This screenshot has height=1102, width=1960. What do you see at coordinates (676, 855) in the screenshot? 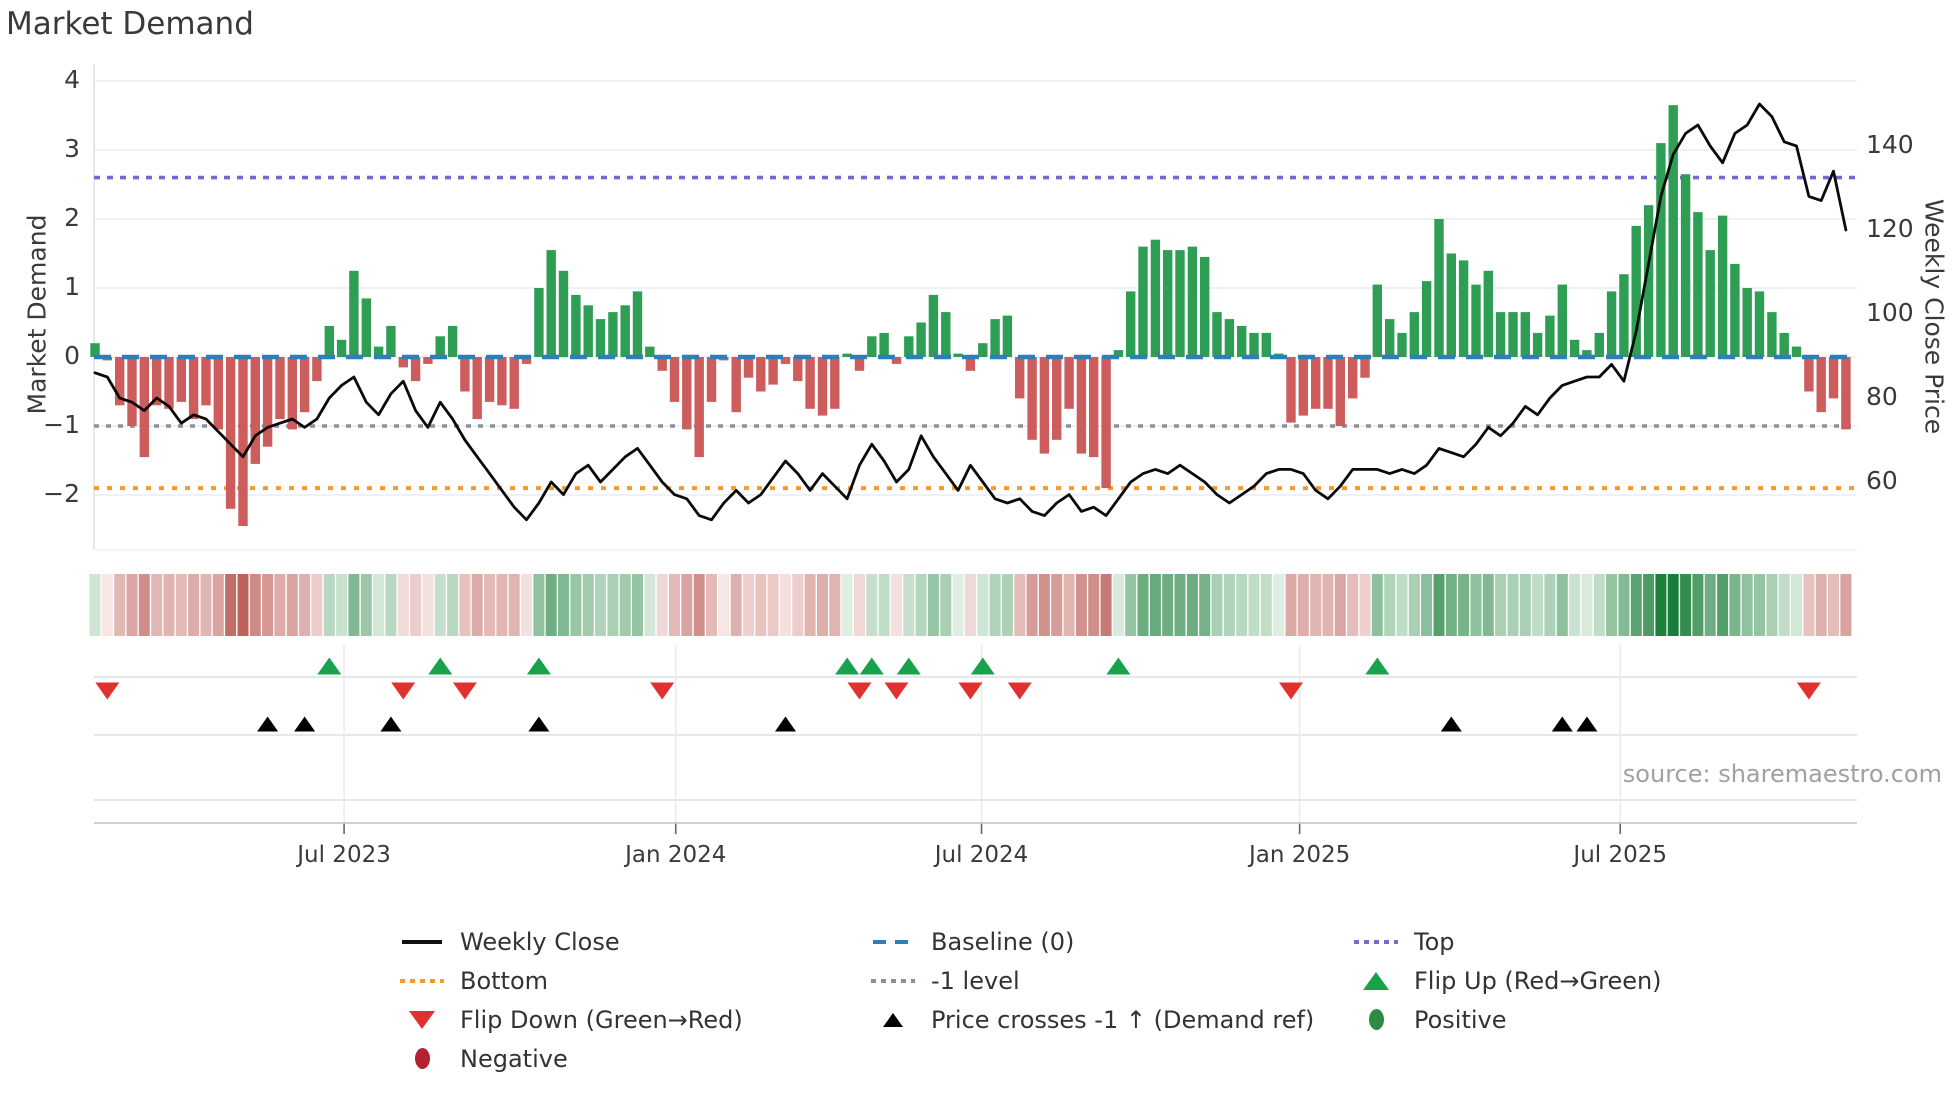
I see `x-axis-tick: Jan 2024` at bounding box center [676, 855].